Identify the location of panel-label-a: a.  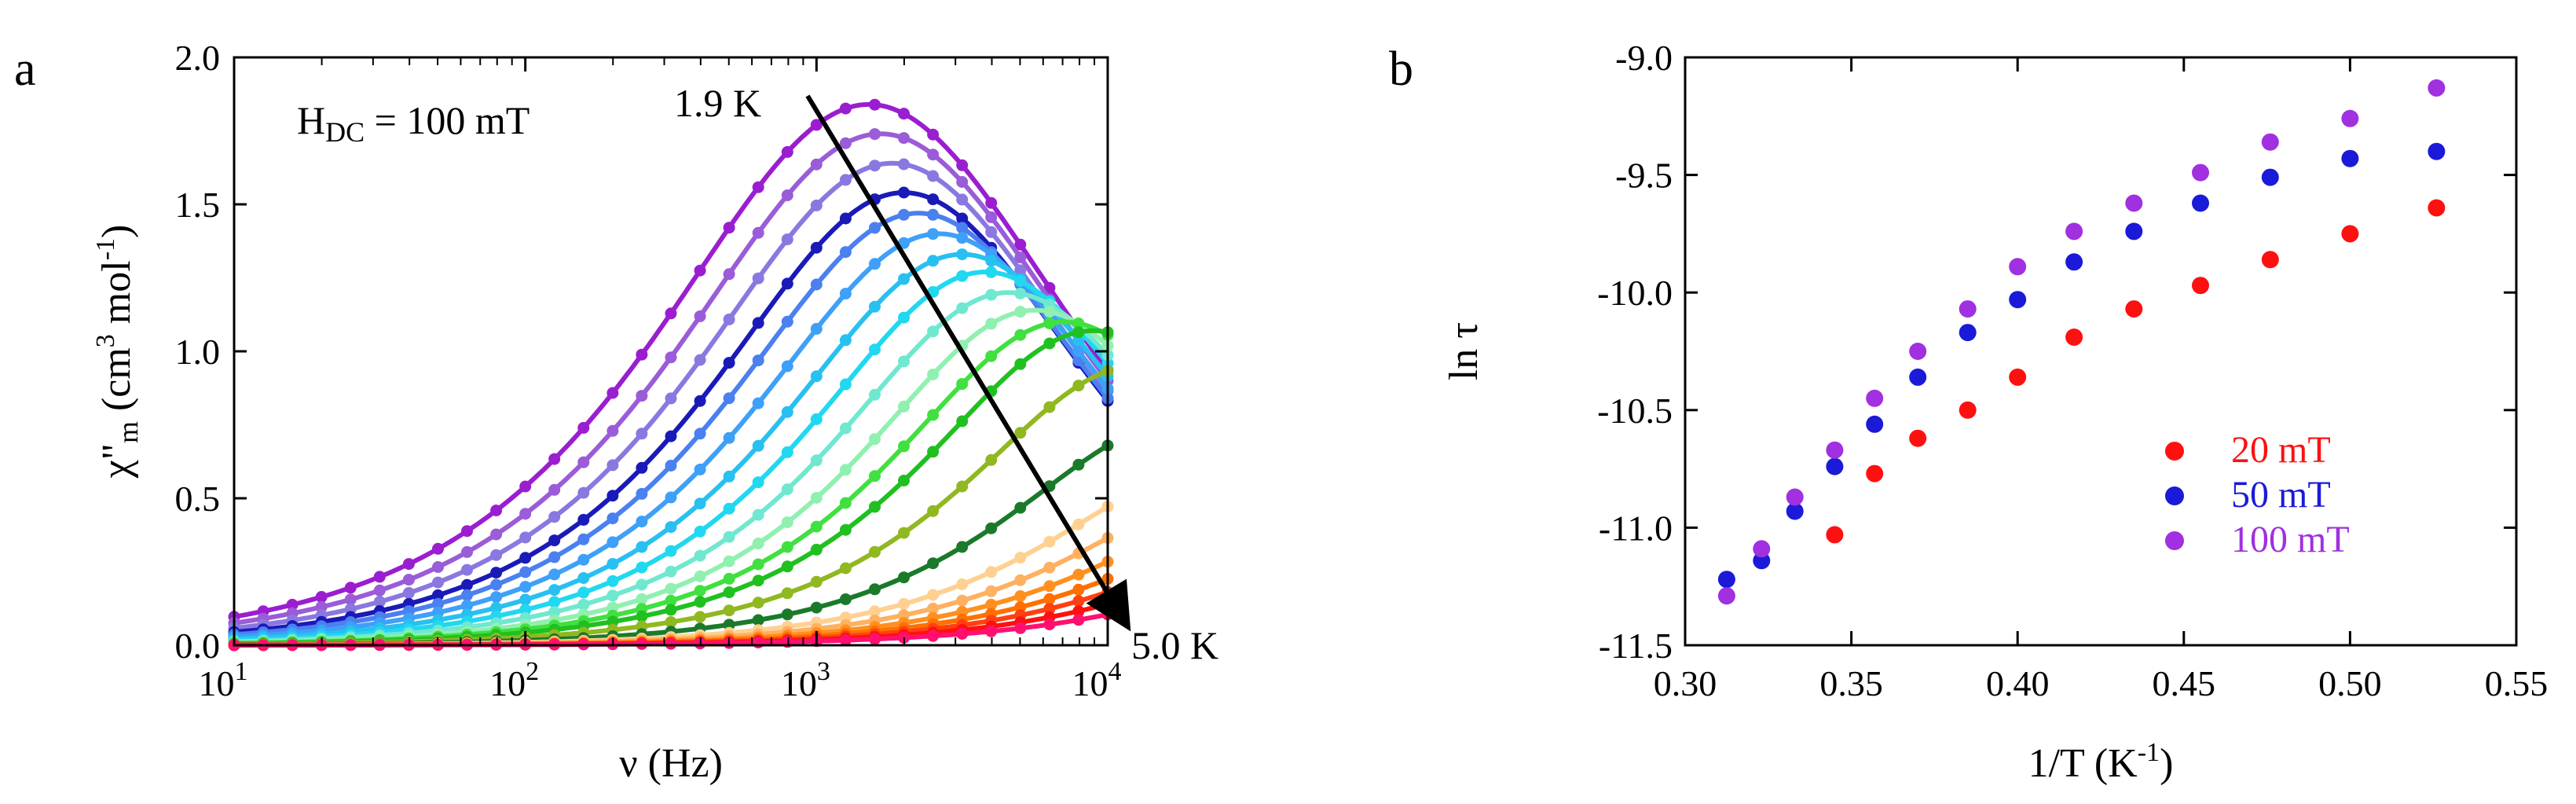
(25, 69).